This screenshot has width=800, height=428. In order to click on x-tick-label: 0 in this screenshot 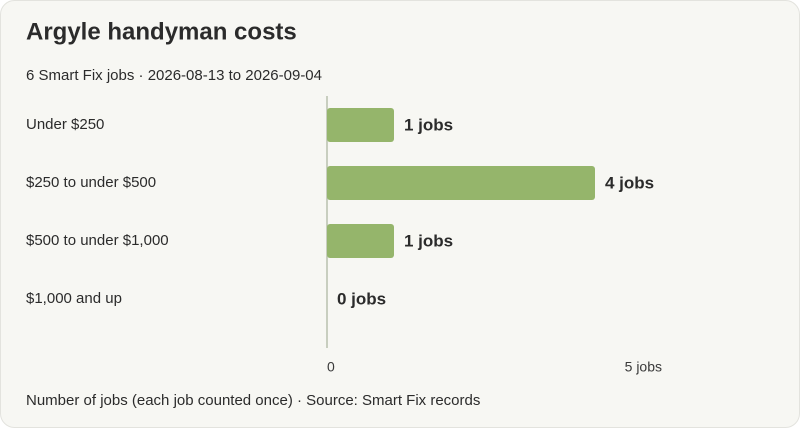, I will do `click(331, 367)`.